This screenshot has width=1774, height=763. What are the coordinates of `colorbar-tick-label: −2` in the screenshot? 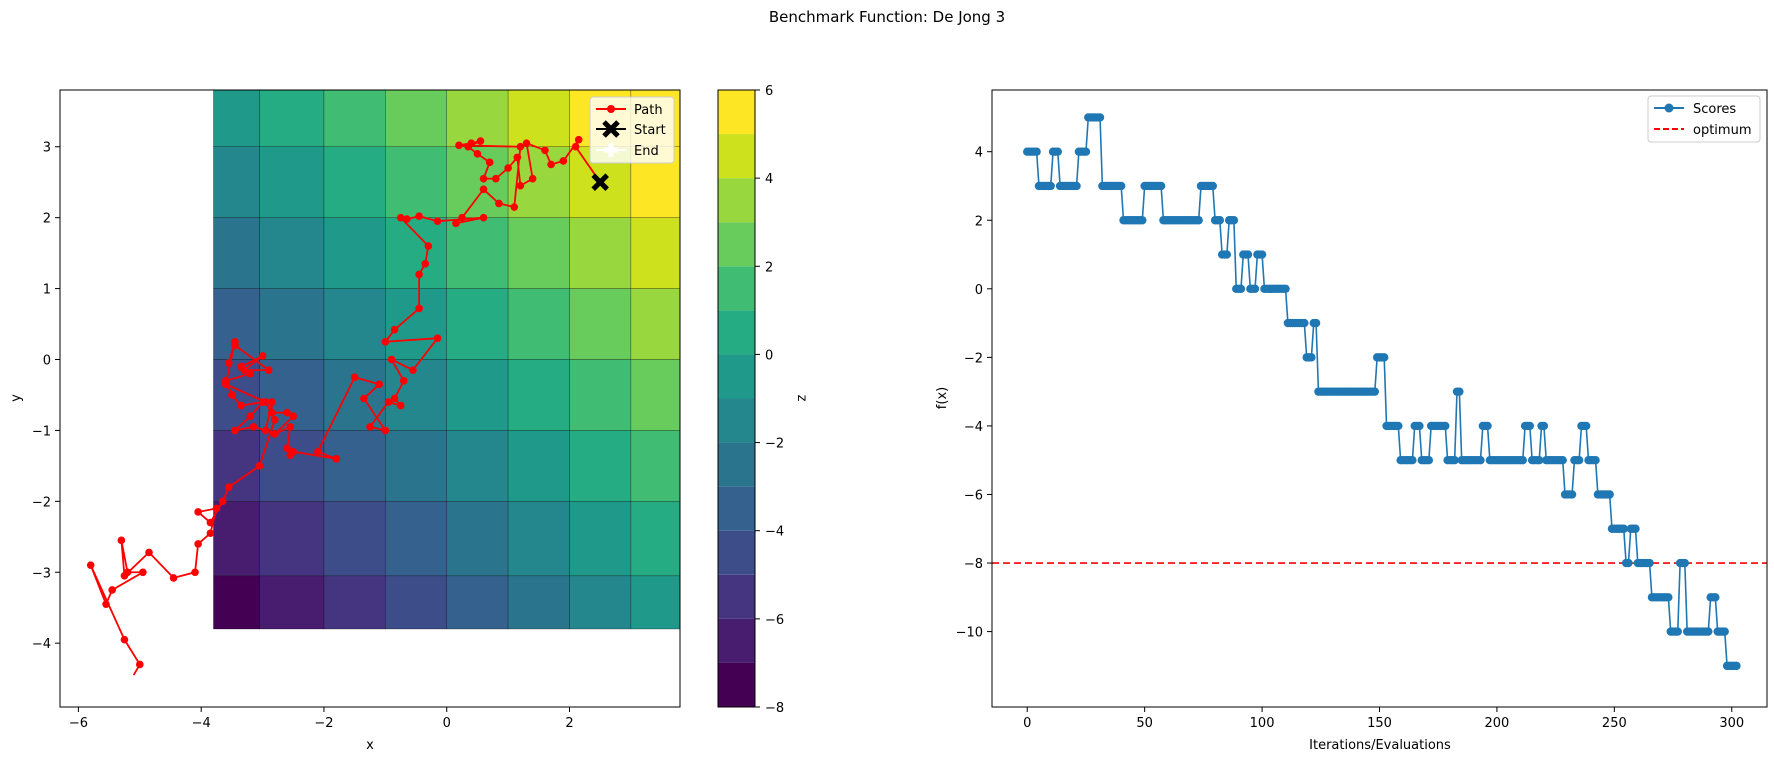 It's located at (774, 444).